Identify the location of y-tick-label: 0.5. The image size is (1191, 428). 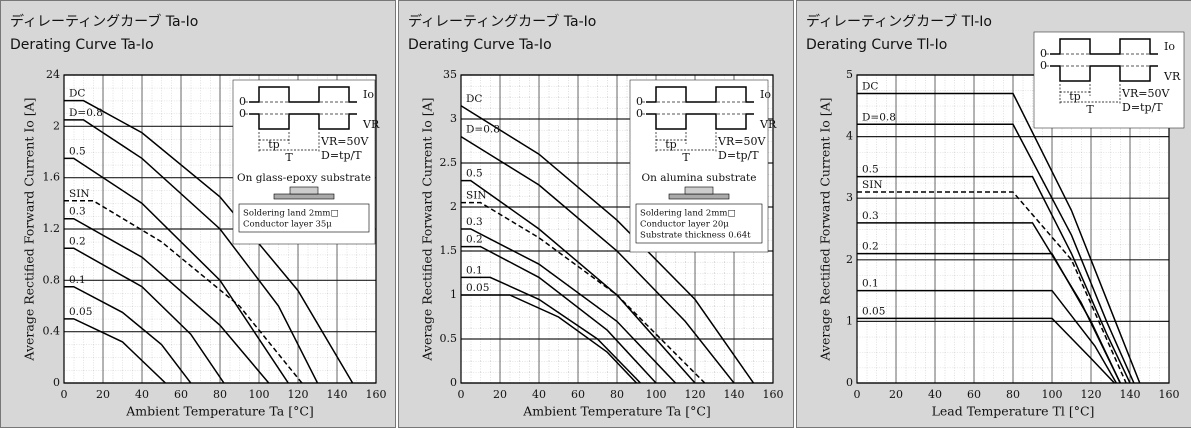
(449, 338).